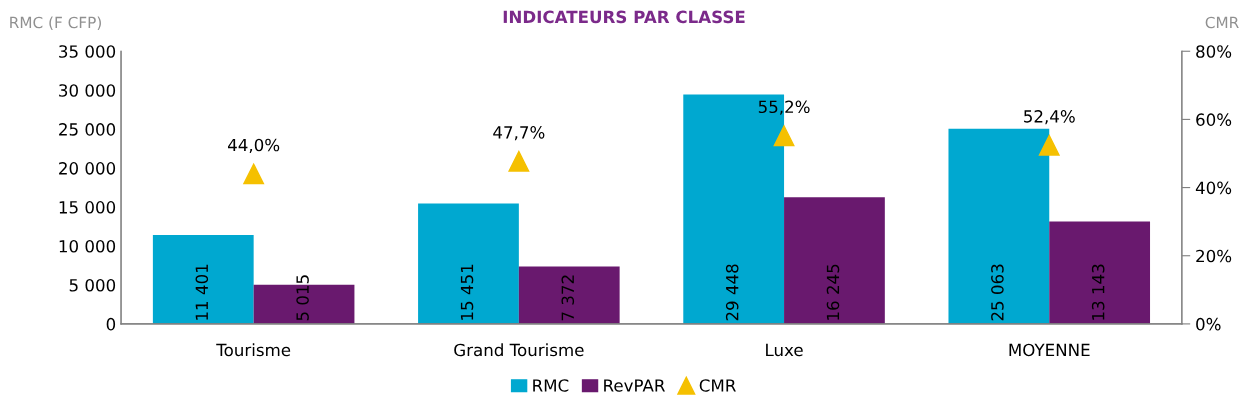 This screenshot has width=1248, height=410. What do you see at coordinates (634, 385) in the screenshot?
I see `legend-label: RevPAR` at bounding box center [634, 385].